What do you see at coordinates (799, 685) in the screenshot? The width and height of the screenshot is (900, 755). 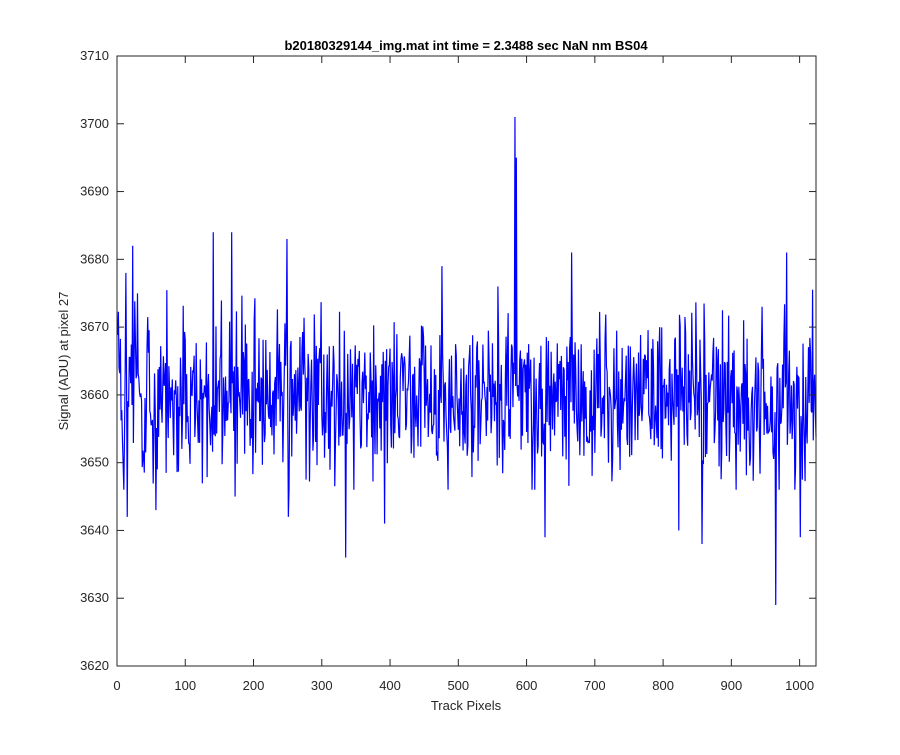 I see `x-tick-label: 1000` at bounding box center [799, 685].